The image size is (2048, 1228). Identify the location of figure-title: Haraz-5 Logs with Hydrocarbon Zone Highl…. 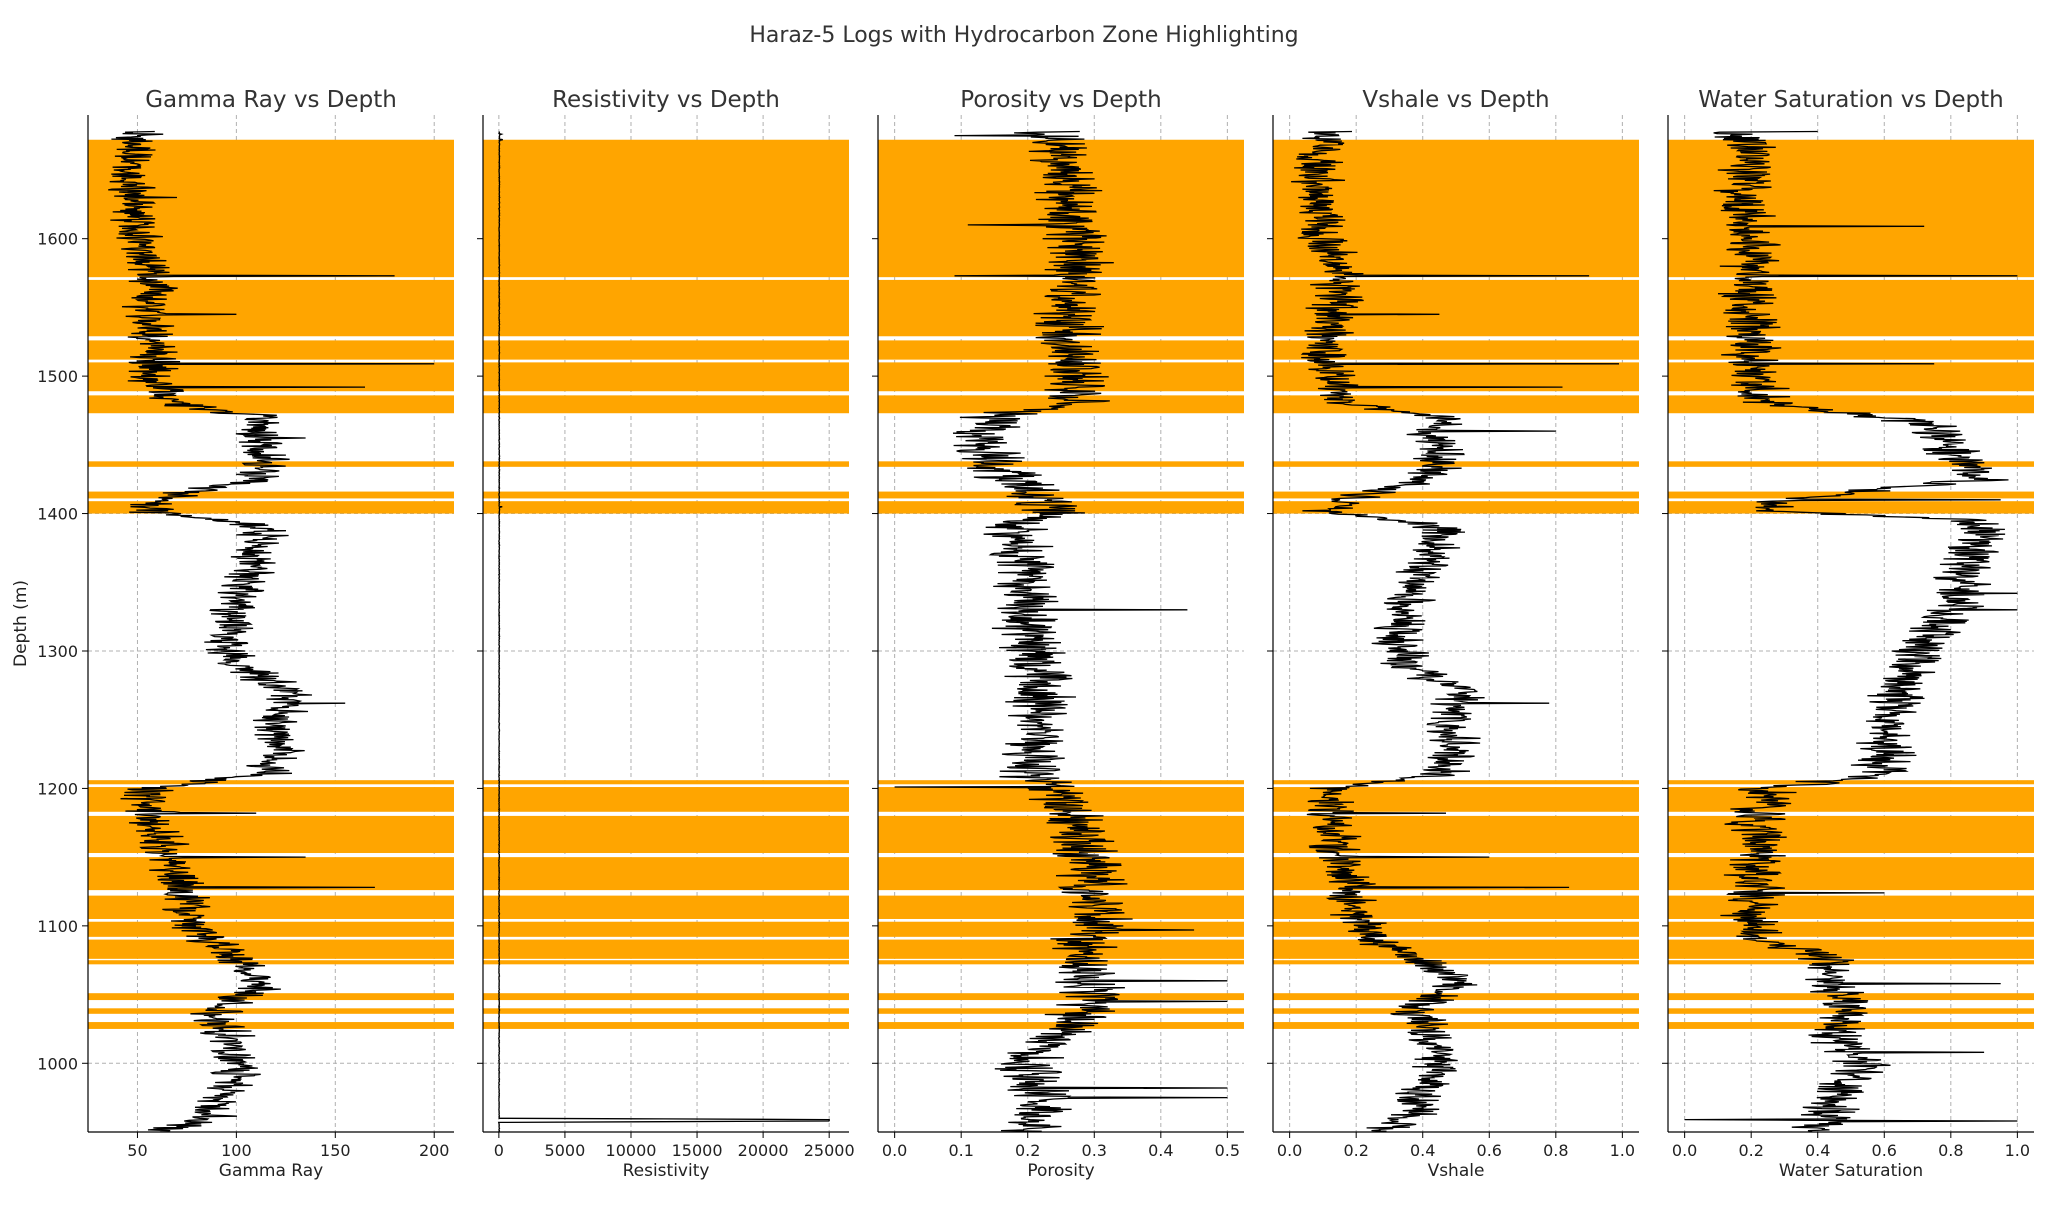
(1023, 35).